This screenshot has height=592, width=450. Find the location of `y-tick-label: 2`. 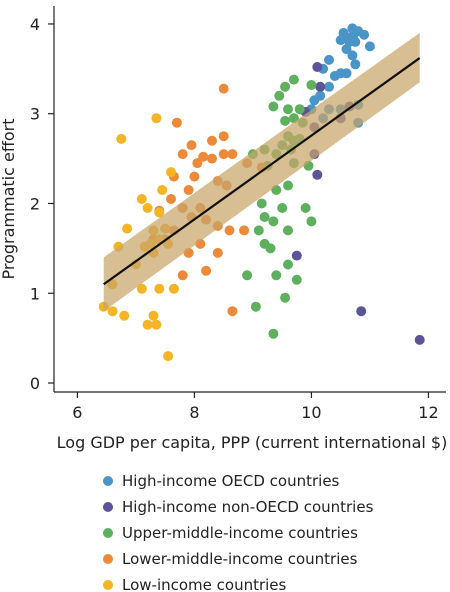

y-tick-label: 2 is located at coordinates (35, 203).